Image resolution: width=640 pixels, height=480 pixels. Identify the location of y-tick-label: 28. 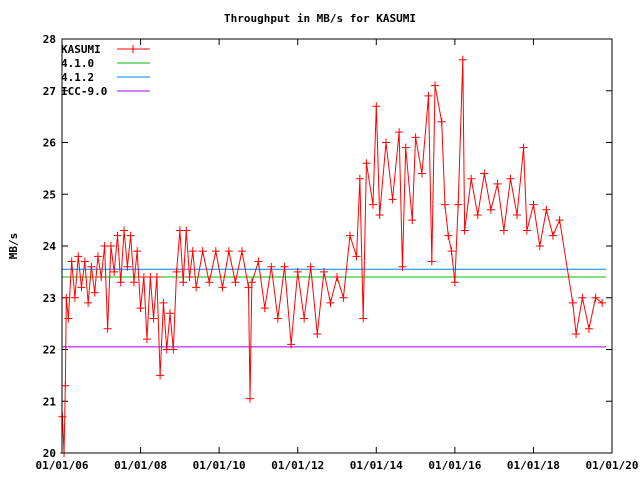
(49, 39).